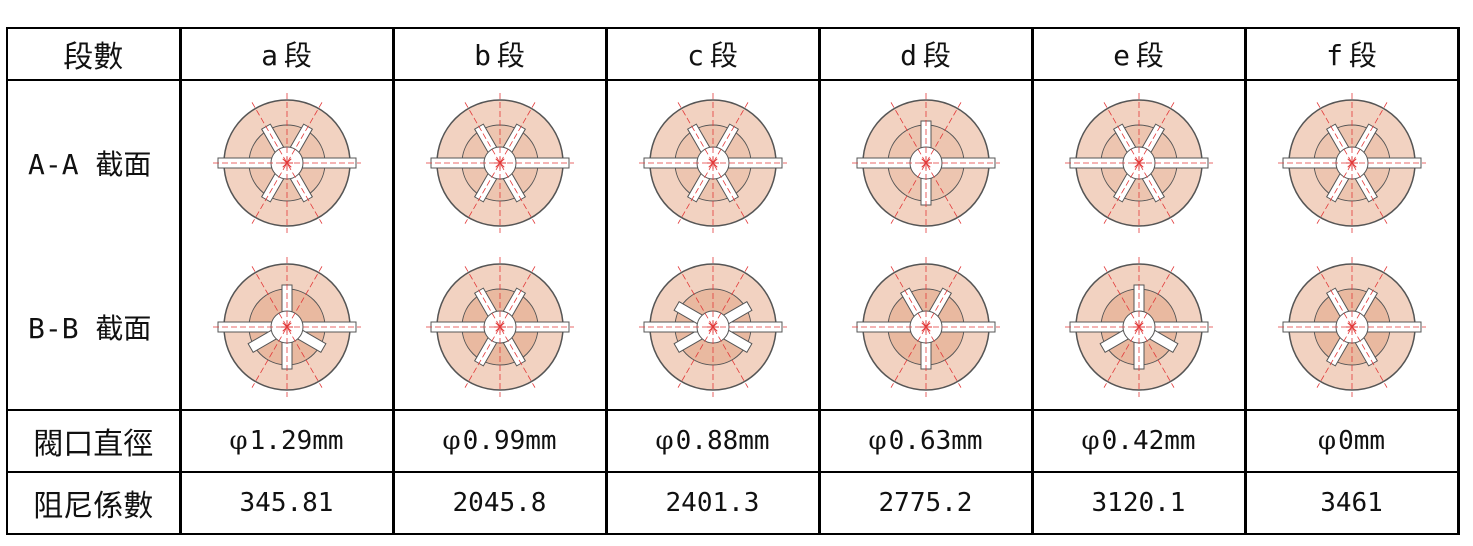  What do you see at coordinates (712, 503) in the screenshot?
I see `damping-value: 2401.3` at bounding box center [712, 503].